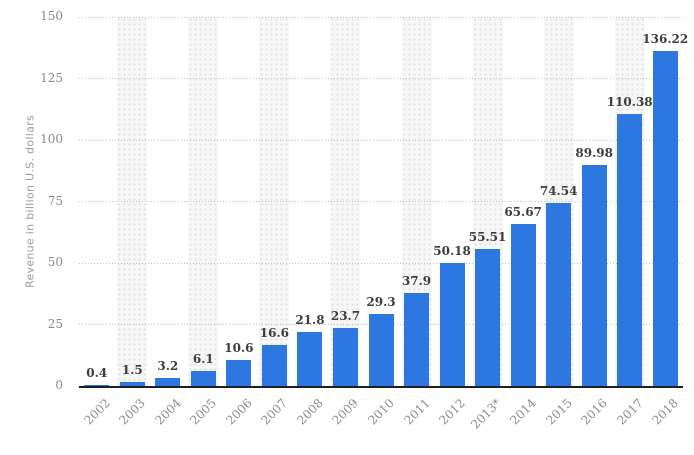 This screenshot has height=455, width=694. What do you see at coordinates (274, 365) in the screenshot?
I see `bar-2007` at bounding box center [274, 365].